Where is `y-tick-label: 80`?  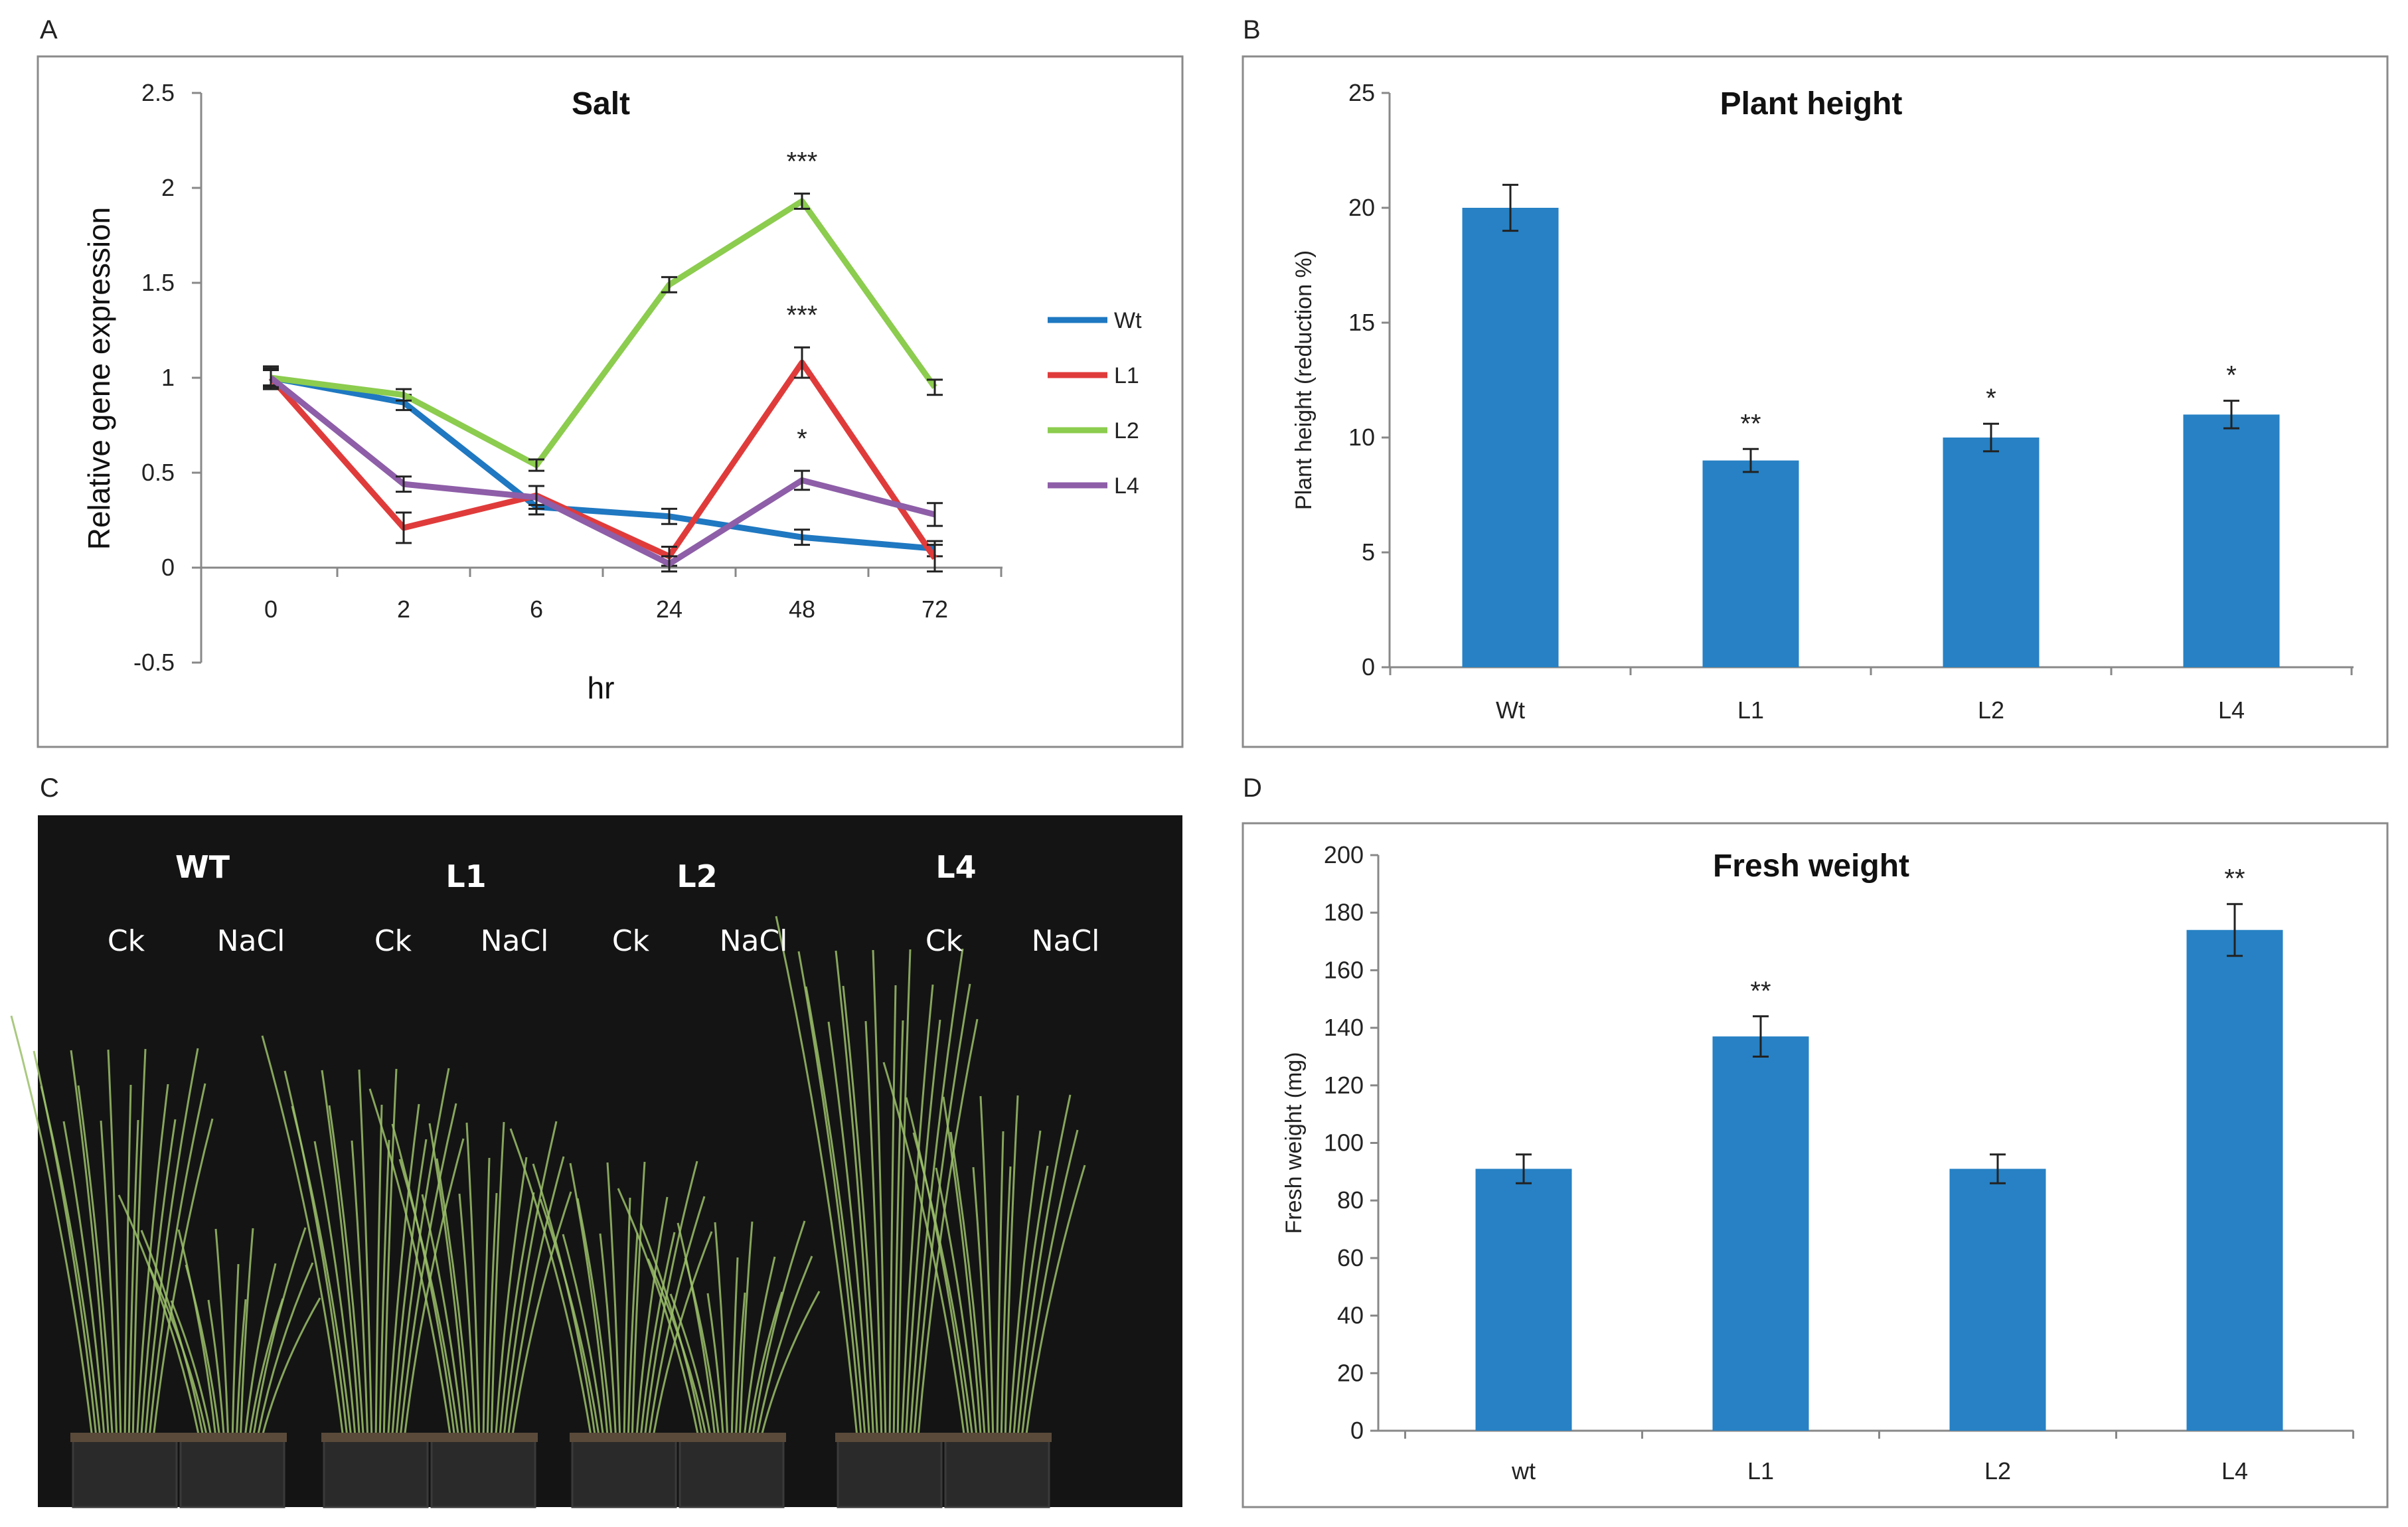
y-tick-label: 80 is located at coordinates (1350, 1200).